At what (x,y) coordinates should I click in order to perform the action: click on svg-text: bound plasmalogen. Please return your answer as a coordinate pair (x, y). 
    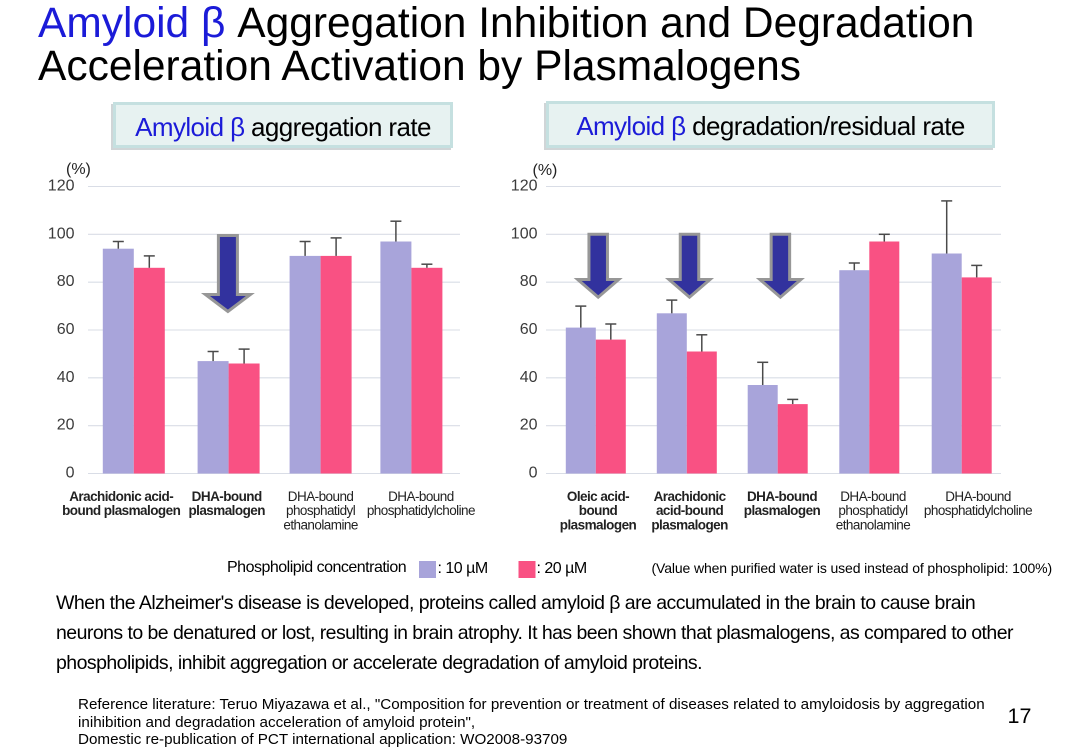
    Looking at the image, I should click on (121, 510).